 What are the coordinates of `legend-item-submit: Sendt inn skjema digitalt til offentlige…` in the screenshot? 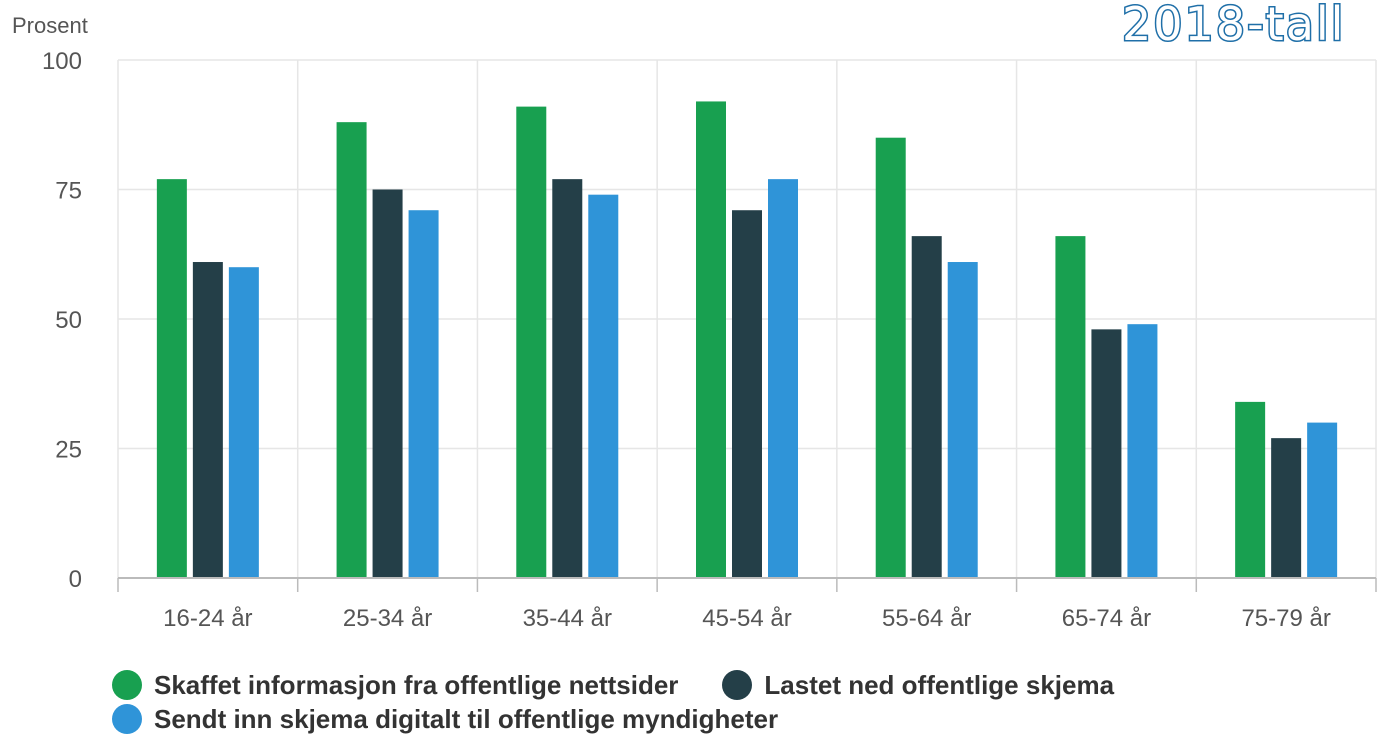 It's located at (445, 719).